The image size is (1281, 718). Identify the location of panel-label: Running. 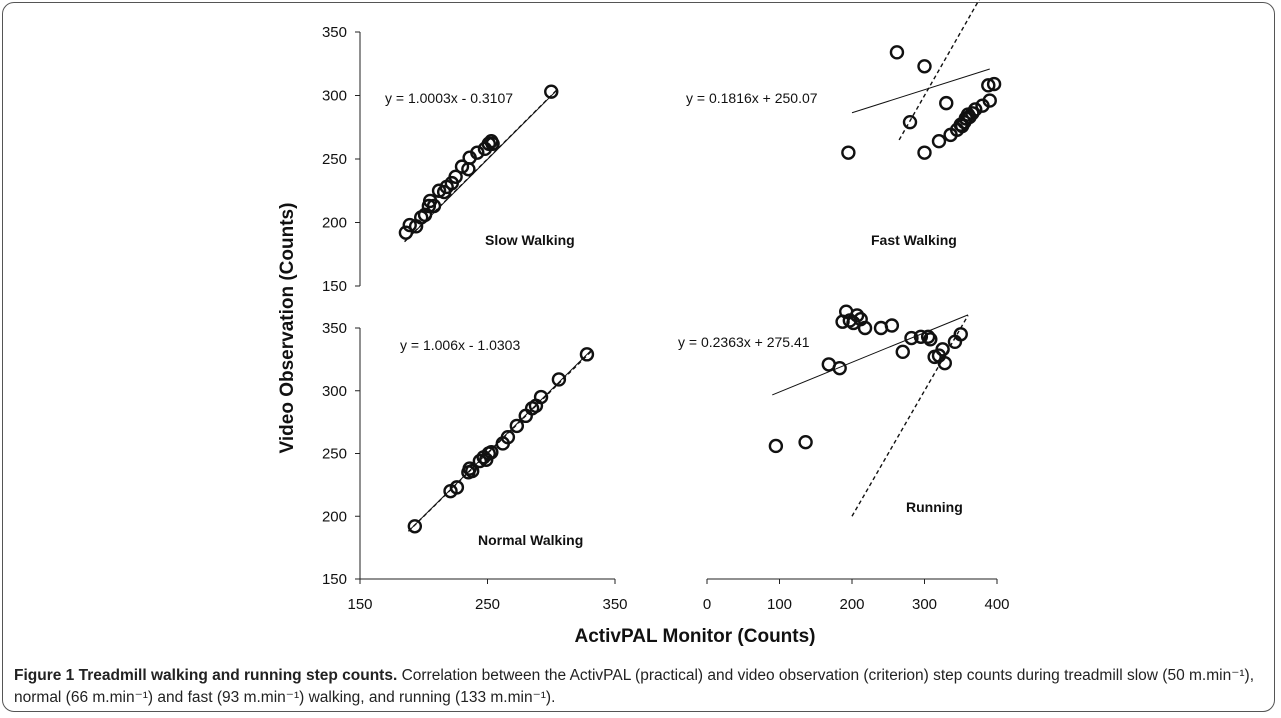
(934, 507).